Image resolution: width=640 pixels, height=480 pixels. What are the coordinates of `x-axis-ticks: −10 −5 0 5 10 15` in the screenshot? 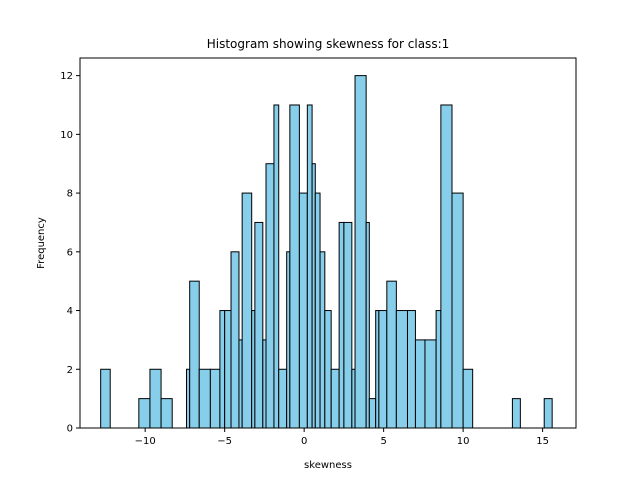 It's located at (342, 437).